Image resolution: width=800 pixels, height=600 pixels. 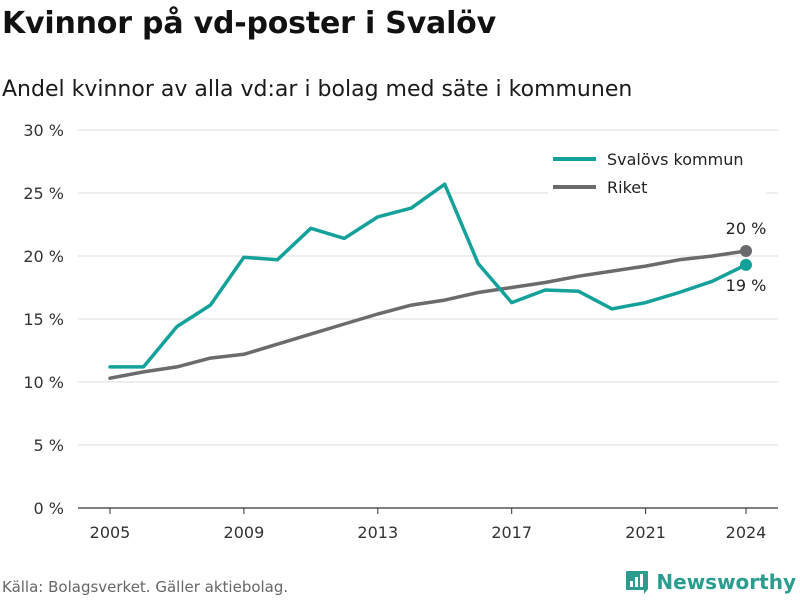 I want to click on legend: Svalövs kommun Riket, so click(x=657, y=171).